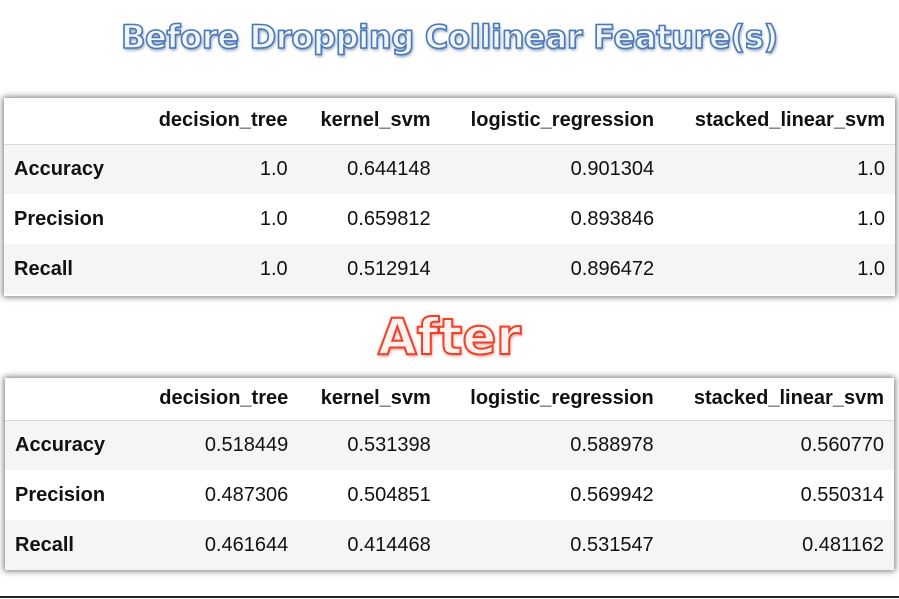  Describe the element at coordinates (246, 444) in the screenshot. I see `table-cell: 0.518449` at that location.